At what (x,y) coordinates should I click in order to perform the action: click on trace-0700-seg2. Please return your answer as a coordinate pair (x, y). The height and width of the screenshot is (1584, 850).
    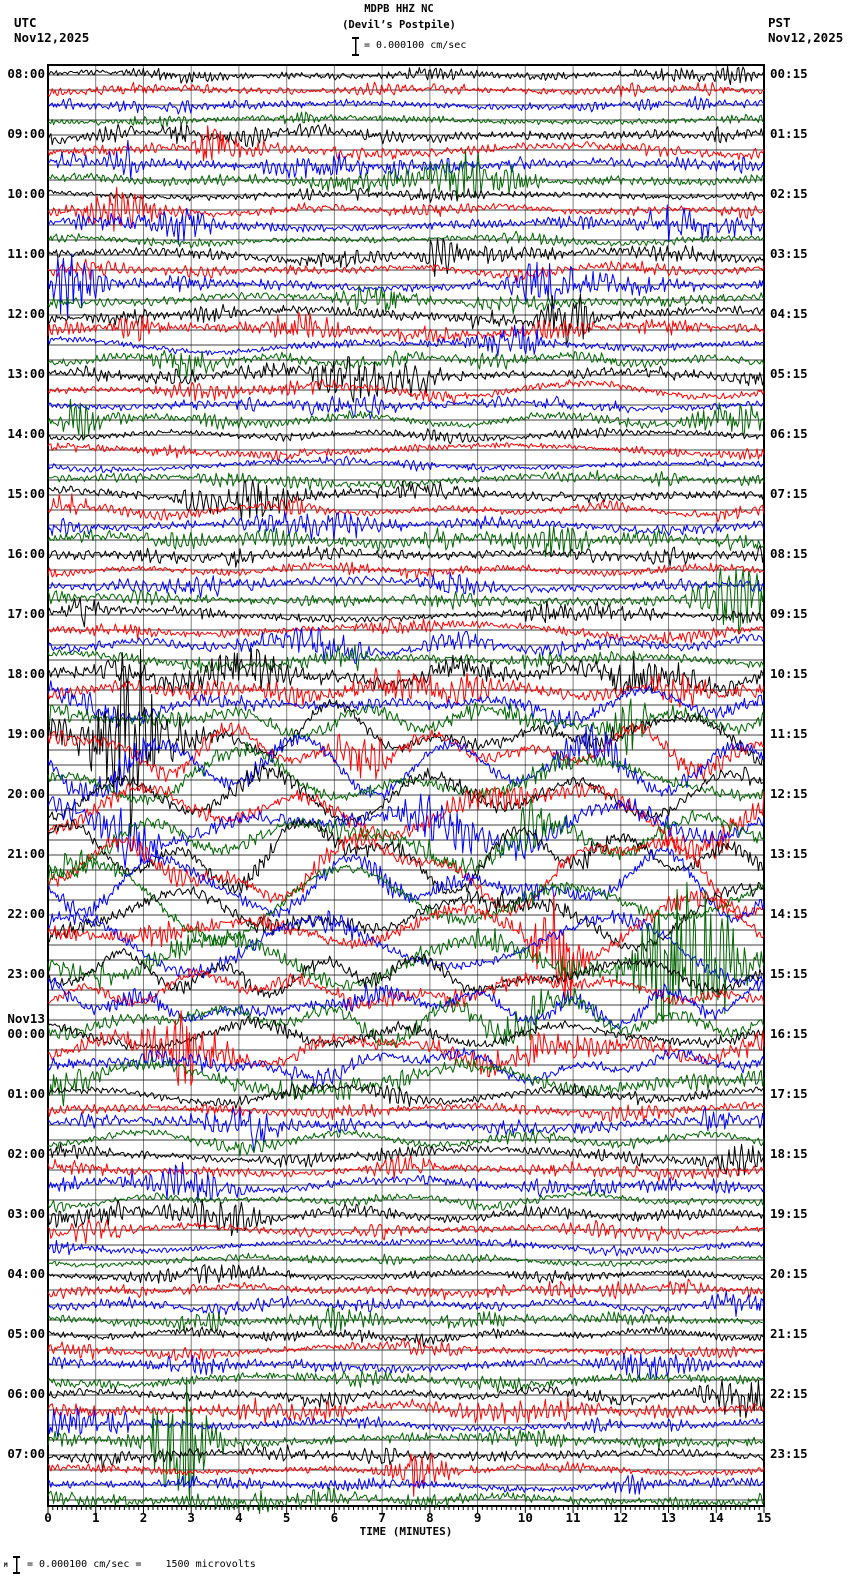
    Looking at the image, I should click on (406, 1484).